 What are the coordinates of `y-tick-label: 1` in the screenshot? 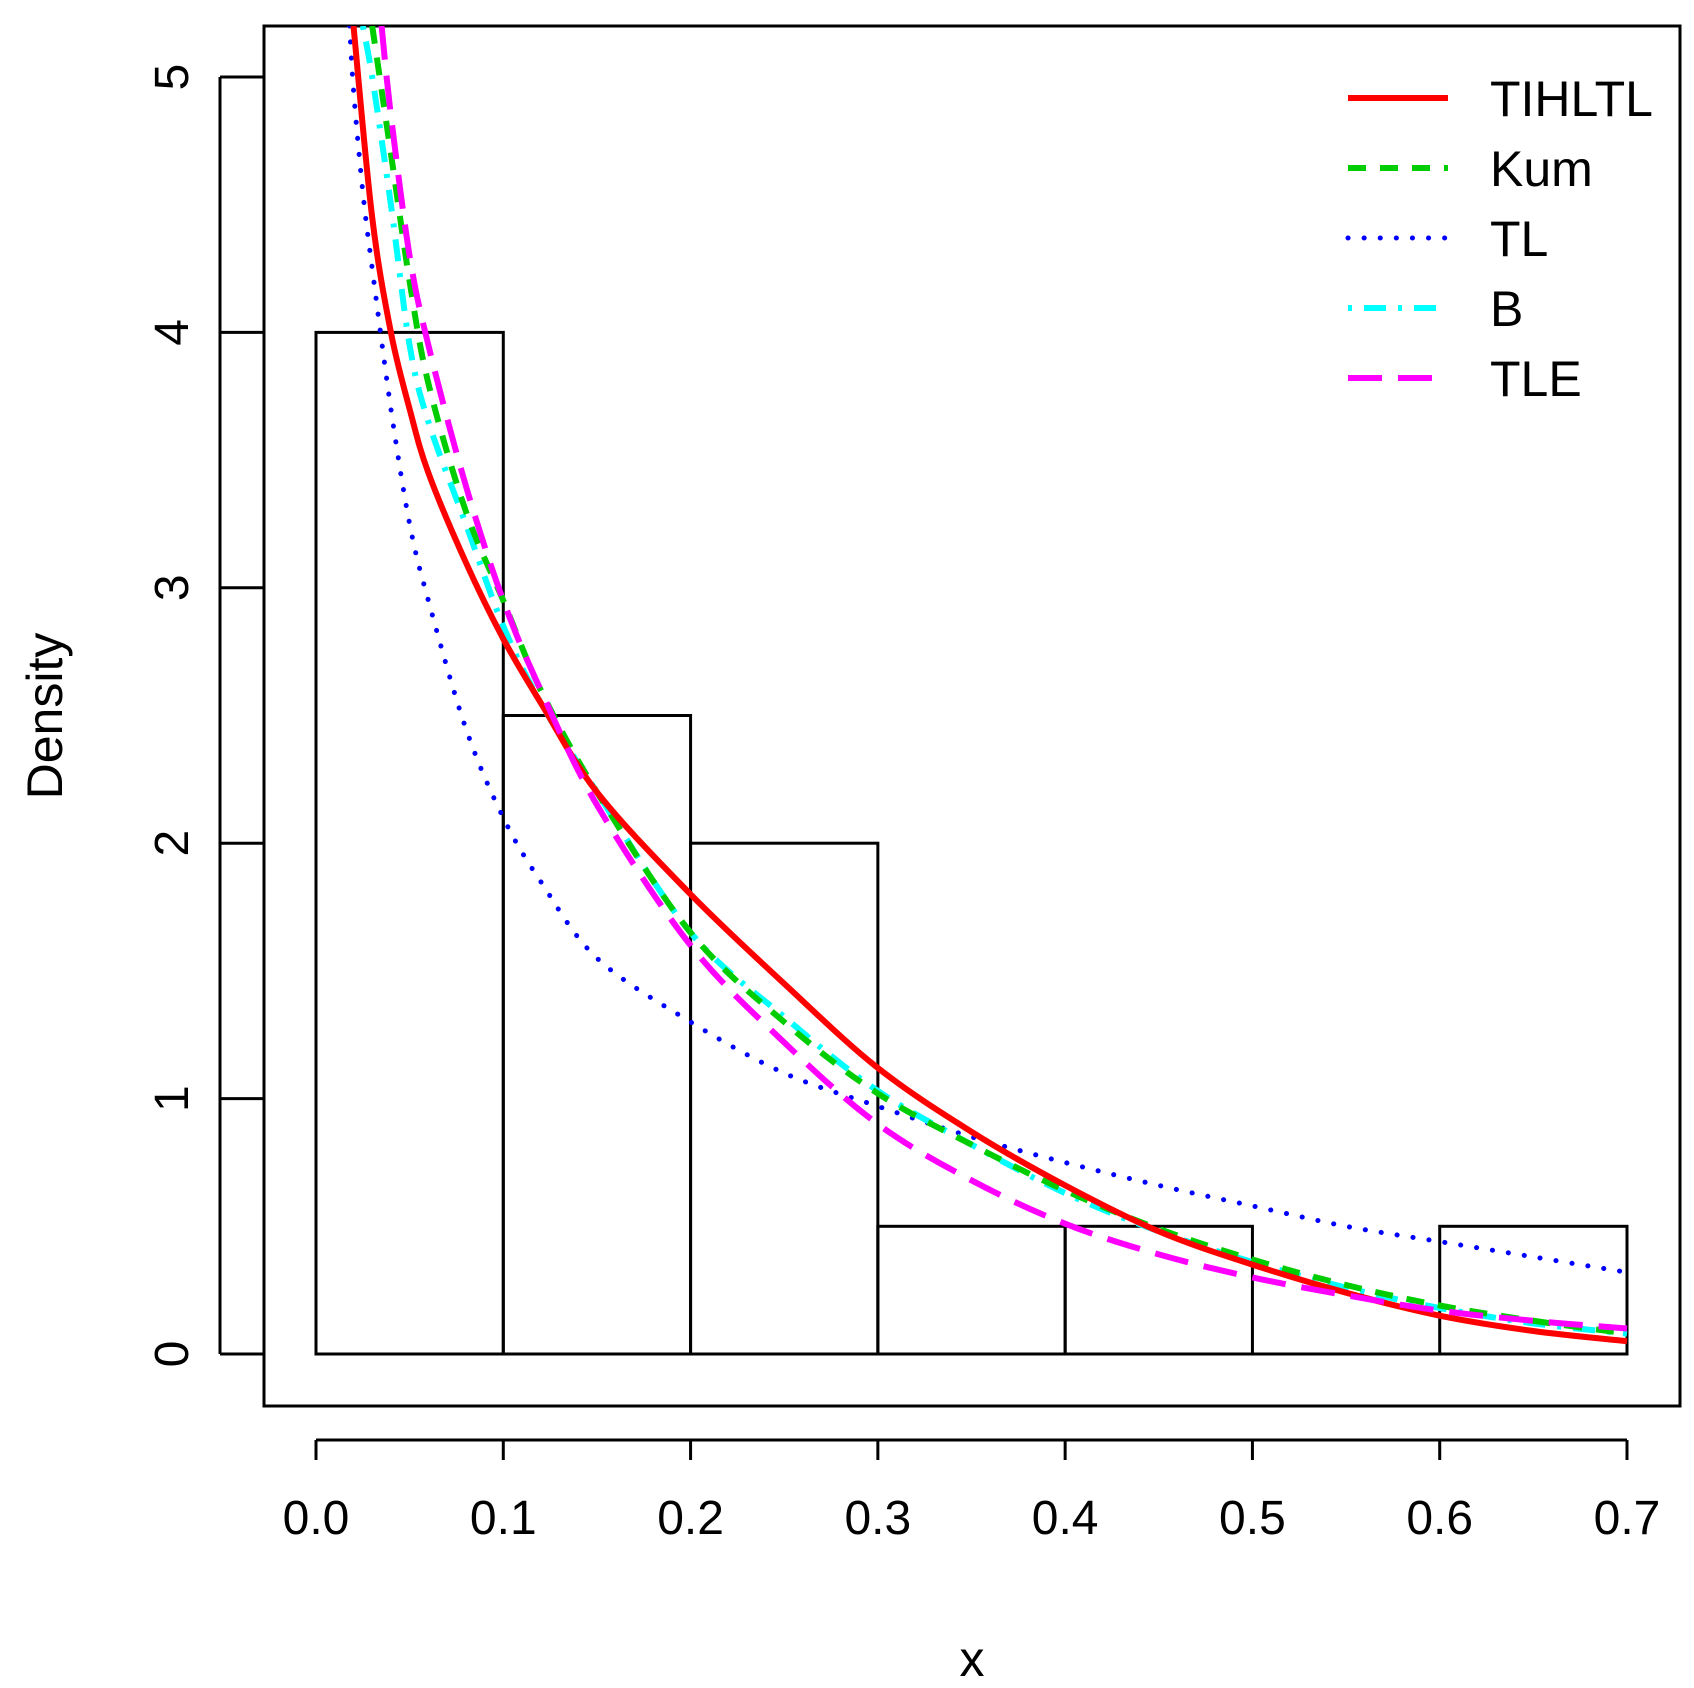 It's located at (172, 1098).